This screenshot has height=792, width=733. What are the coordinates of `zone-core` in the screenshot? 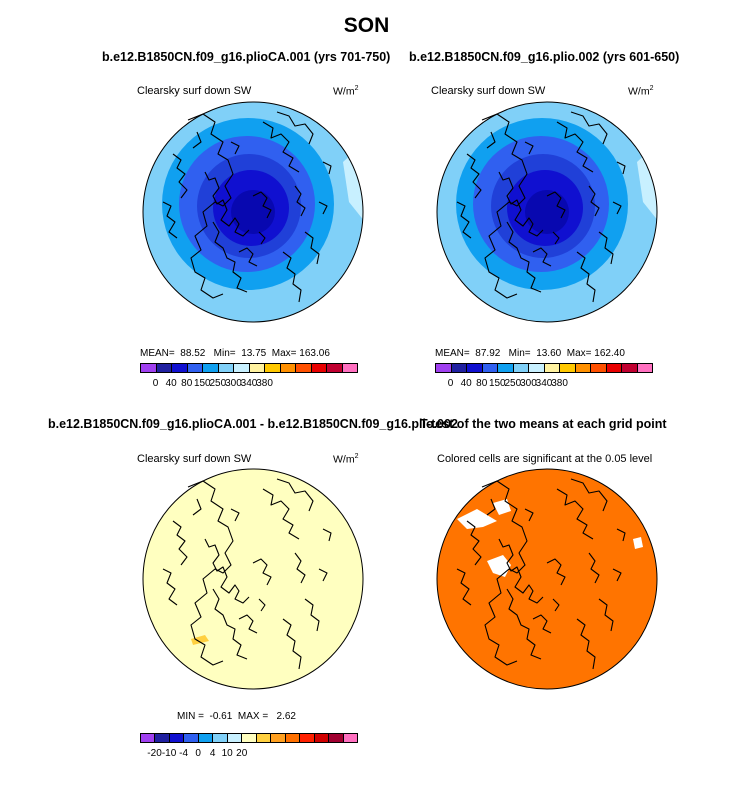 It's located at (547, 212).